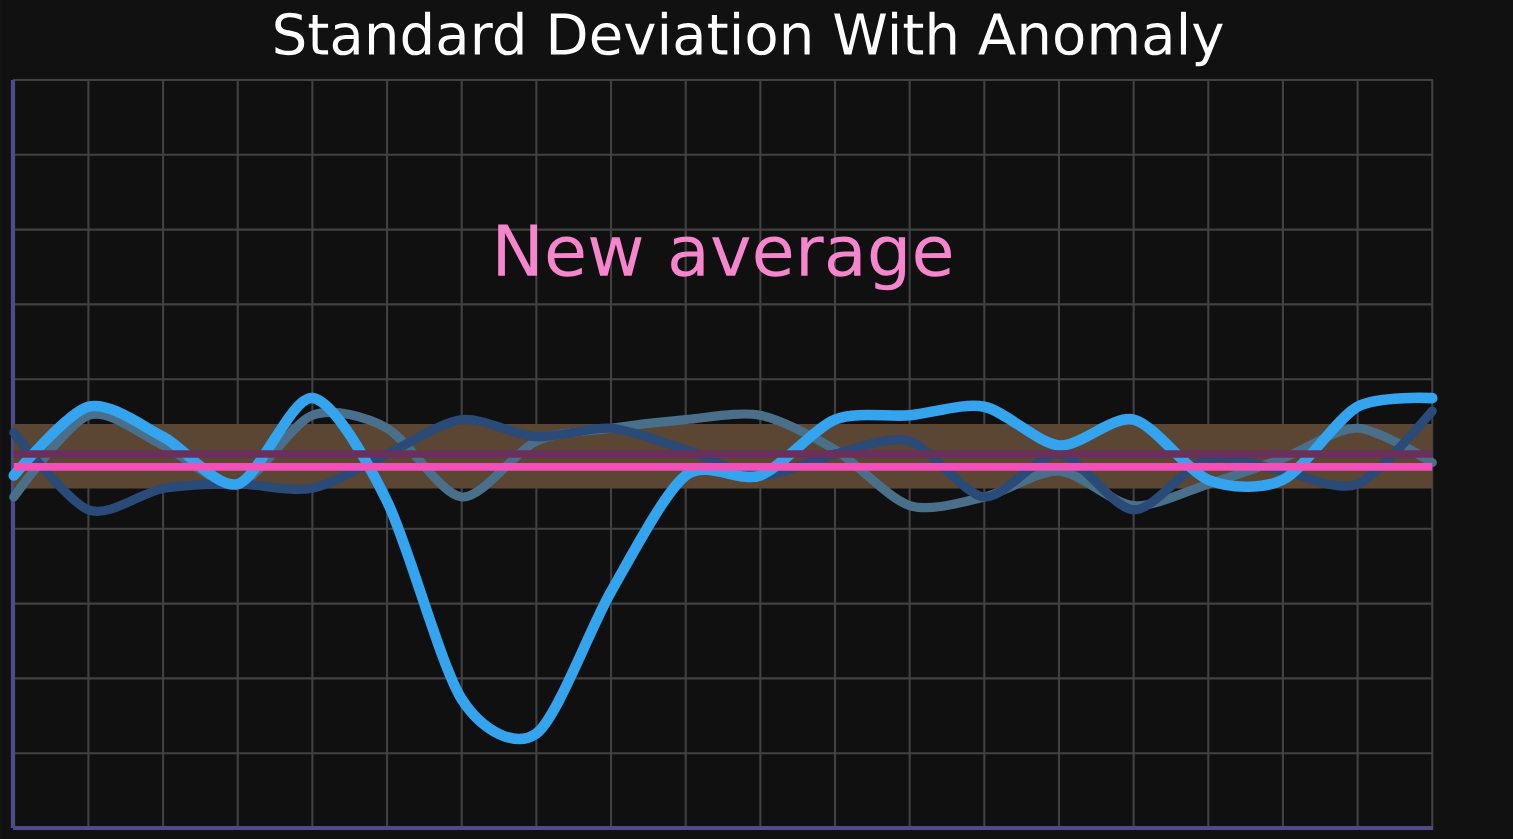 The image size is (1513, 839). Describe the element at coordinates (724, 257) in the screenshot. I see `ref-line-label: New average` at that location.